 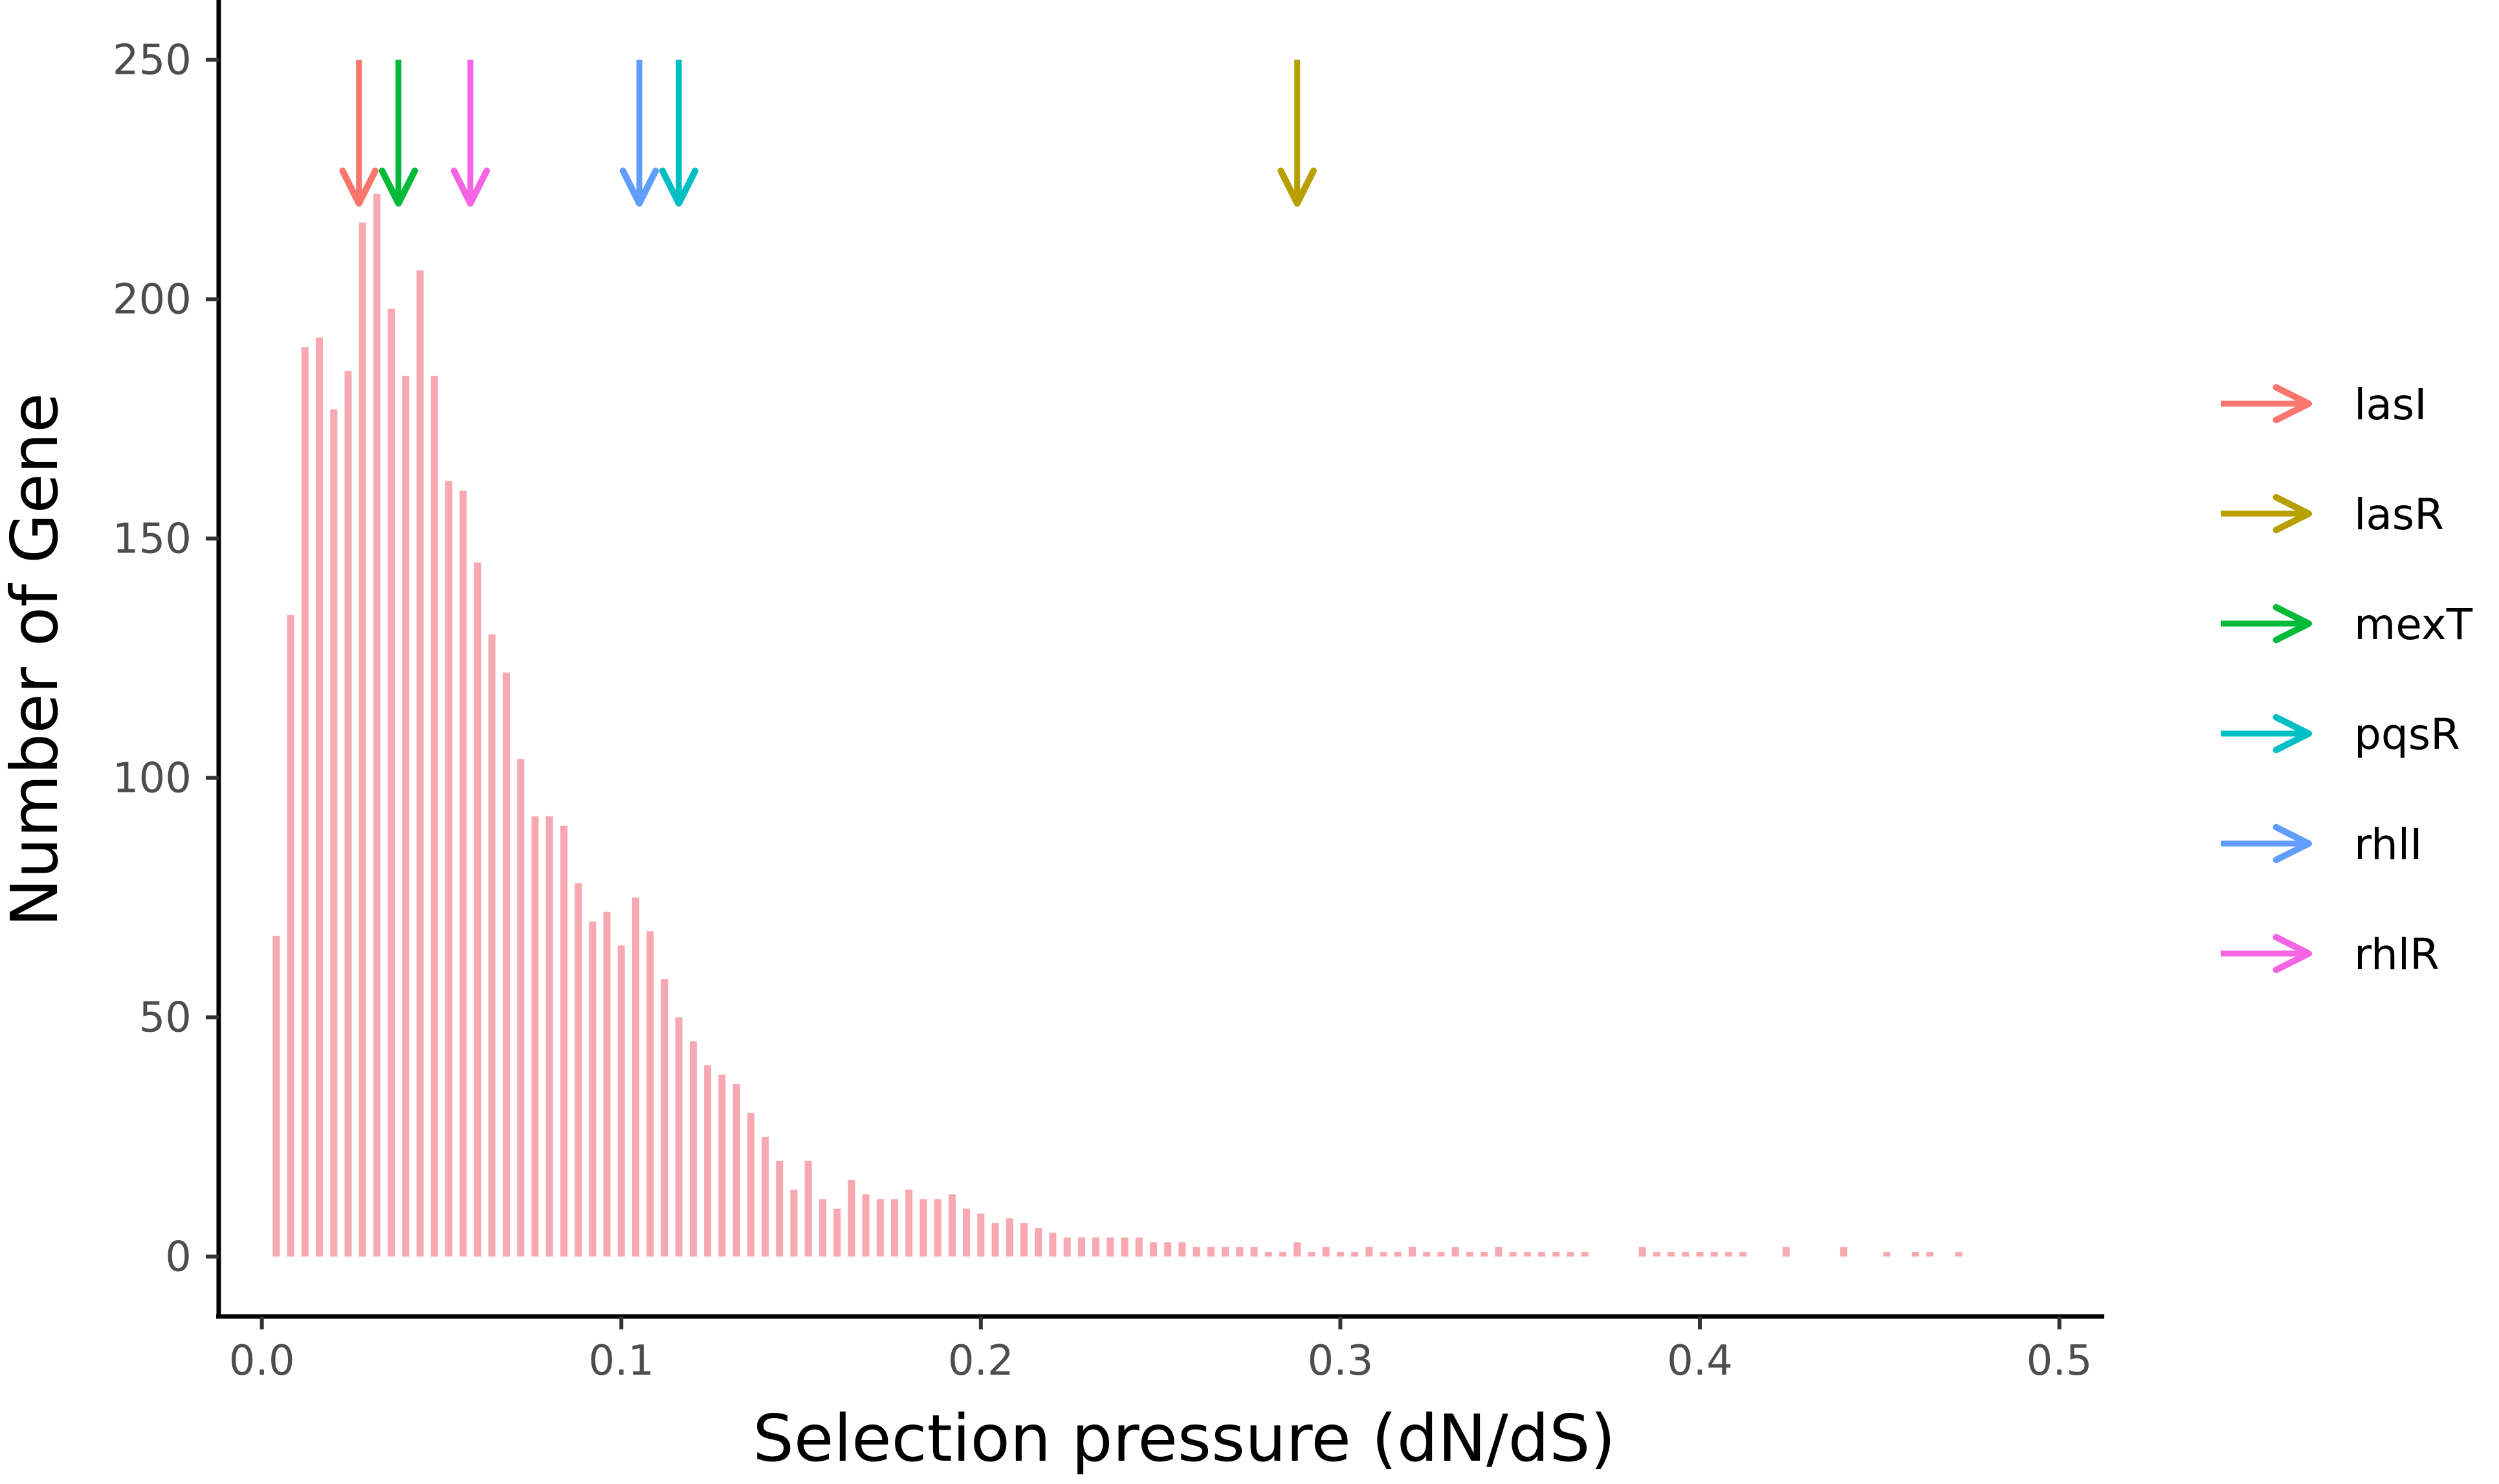 I want to click on y-tick-label: 0, so click(x=178, y=1258).